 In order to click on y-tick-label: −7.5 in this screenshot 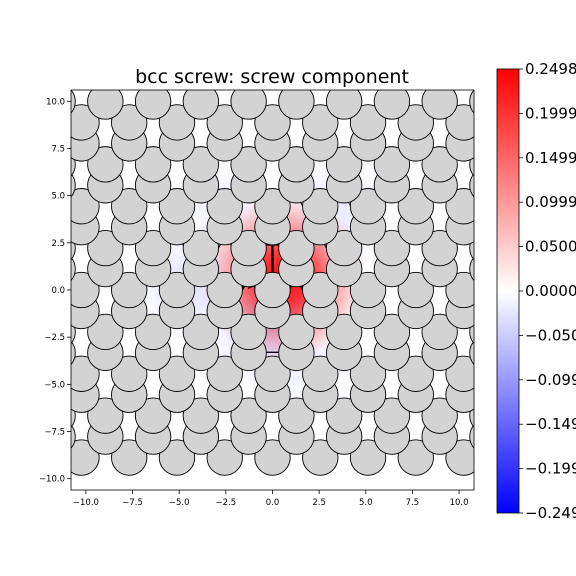, I will do `click(54, 433)`.